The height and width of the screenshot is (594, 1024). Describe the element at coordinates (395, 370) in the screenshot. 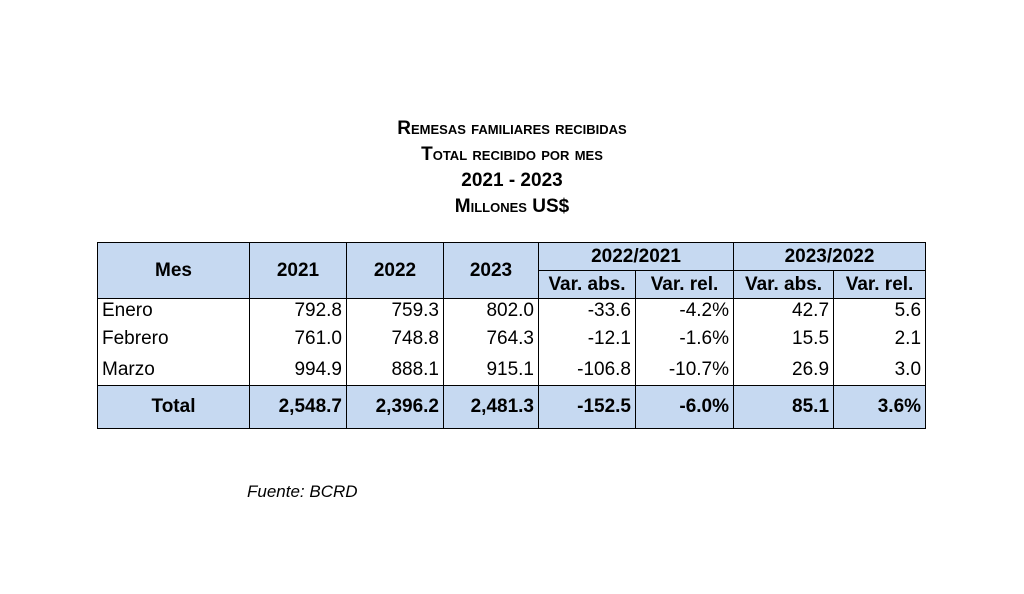

I see `cell-2022: 888.1` at that location.